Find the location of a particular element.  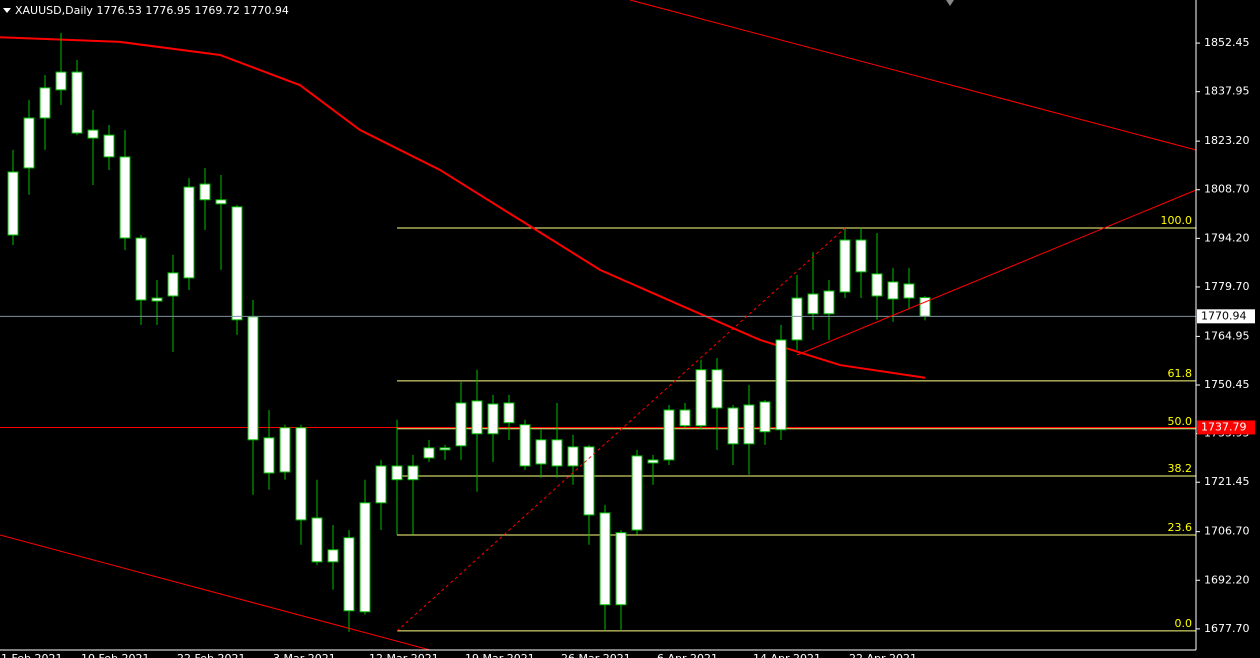

scroll-marker is located at coordinates (950, 3).